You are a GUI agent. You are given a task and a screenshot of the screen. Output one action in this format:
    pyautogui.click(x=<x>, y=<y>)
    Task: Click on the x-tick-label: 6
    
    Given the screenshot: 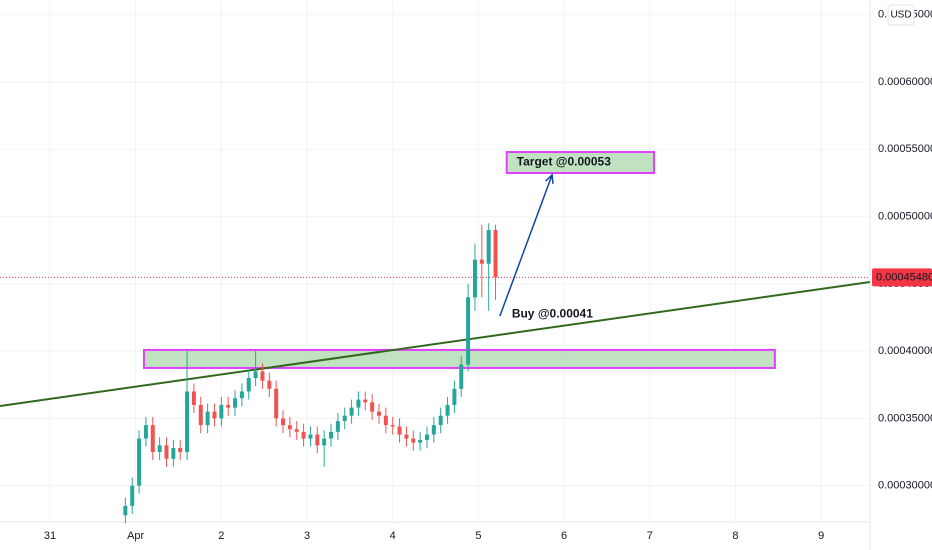 What is the action you would take?
    pyautogui.click(x=564, y=536)
    